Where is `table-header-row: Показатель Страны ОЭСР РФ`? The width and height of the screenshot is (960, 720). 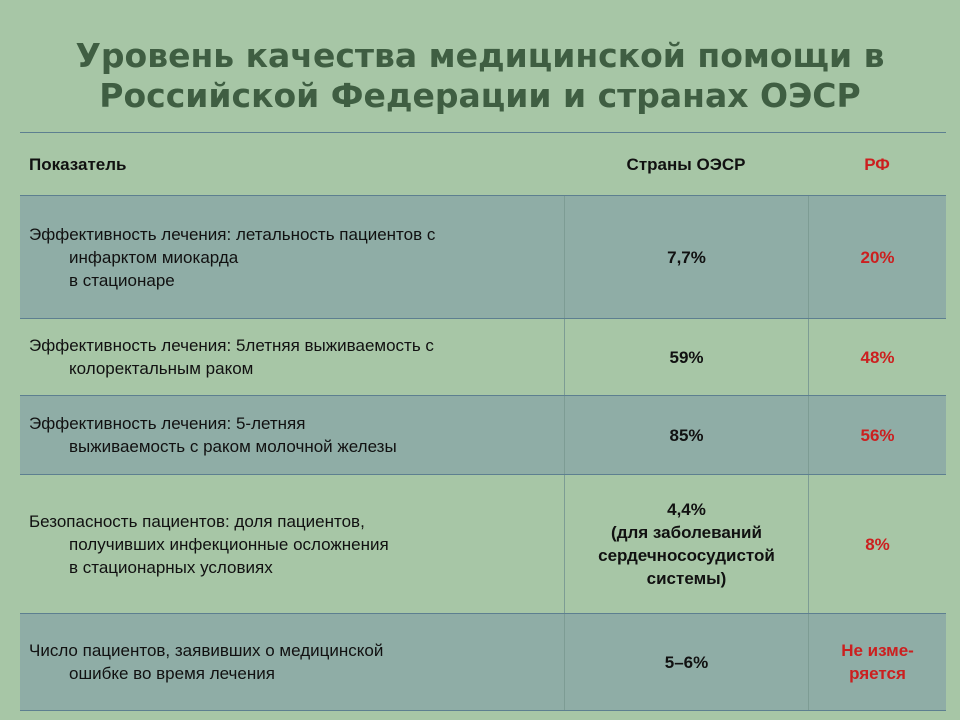 table-header-row: Показатель Страны ОЭСР РФ is located at coordinates (483, 163).